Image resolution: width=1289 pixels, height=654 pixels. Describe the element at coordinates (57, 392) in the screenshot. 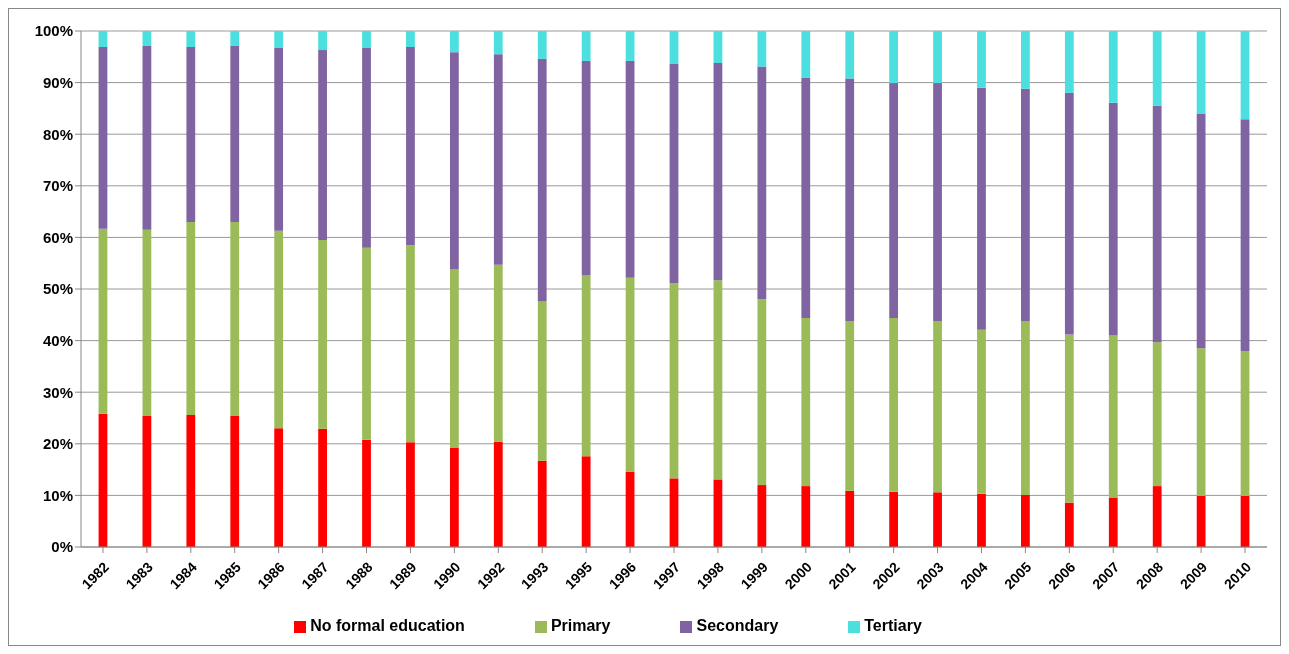

I see `y-tick-label: 30%` at that location.